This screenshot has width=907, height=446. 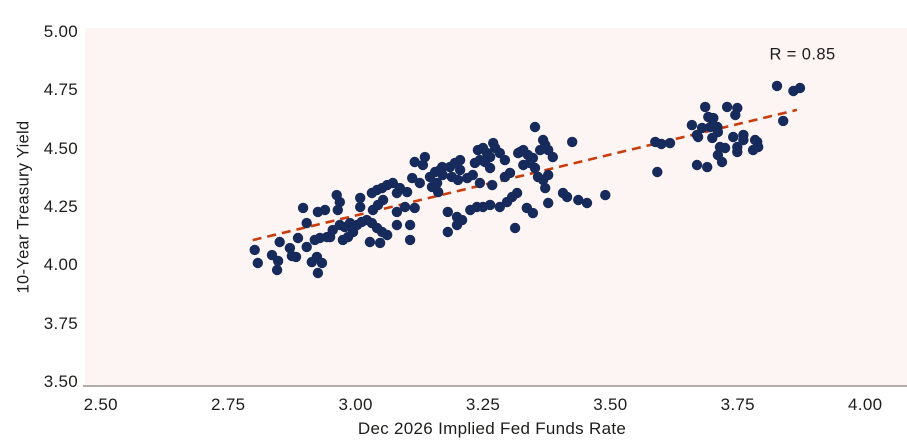 What do you see at coordinates (495, 386) in the screenshot?
I see `x-axis-line` at bounding box center [495, 386].